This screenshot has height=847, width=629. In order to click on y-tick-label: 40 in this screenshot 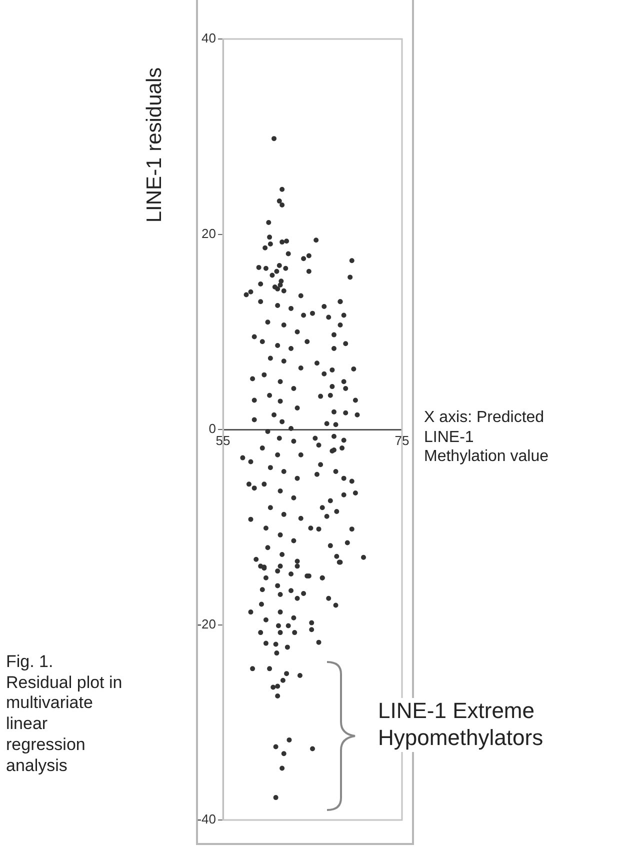, I will do `click(209, 38)`.